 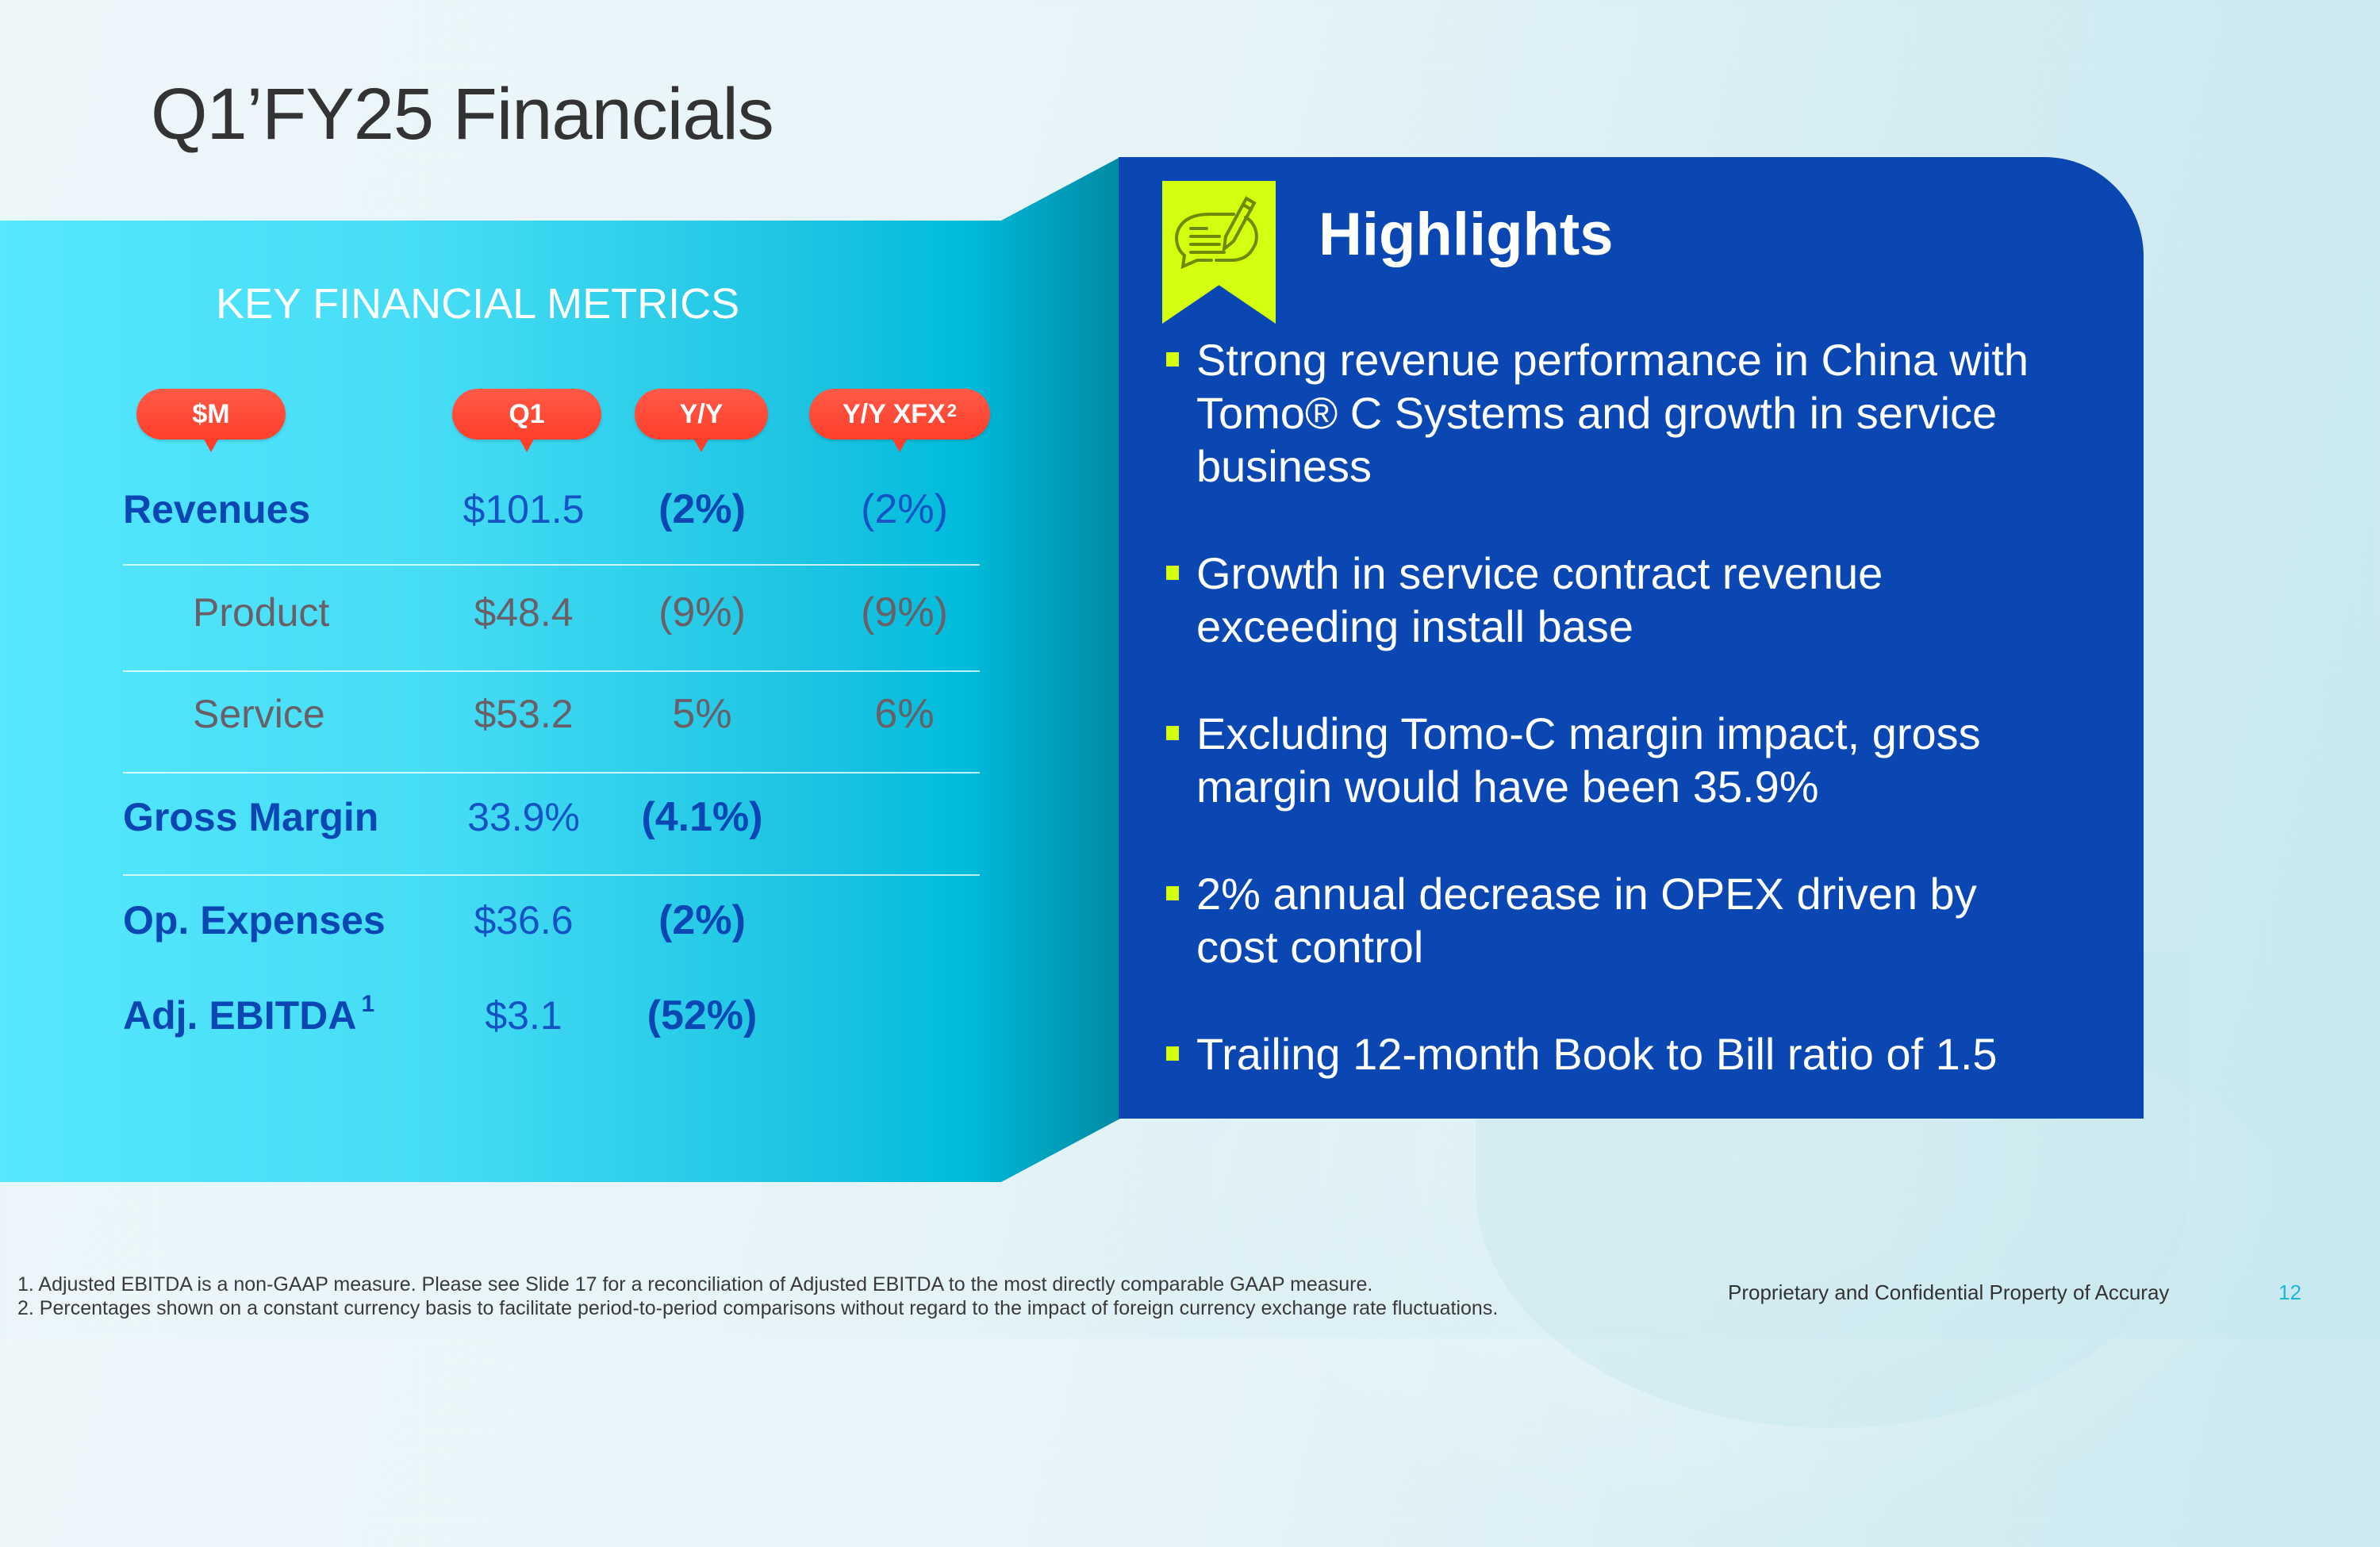 I want to click on page-number: 12, so click(x=2289, y=1292).